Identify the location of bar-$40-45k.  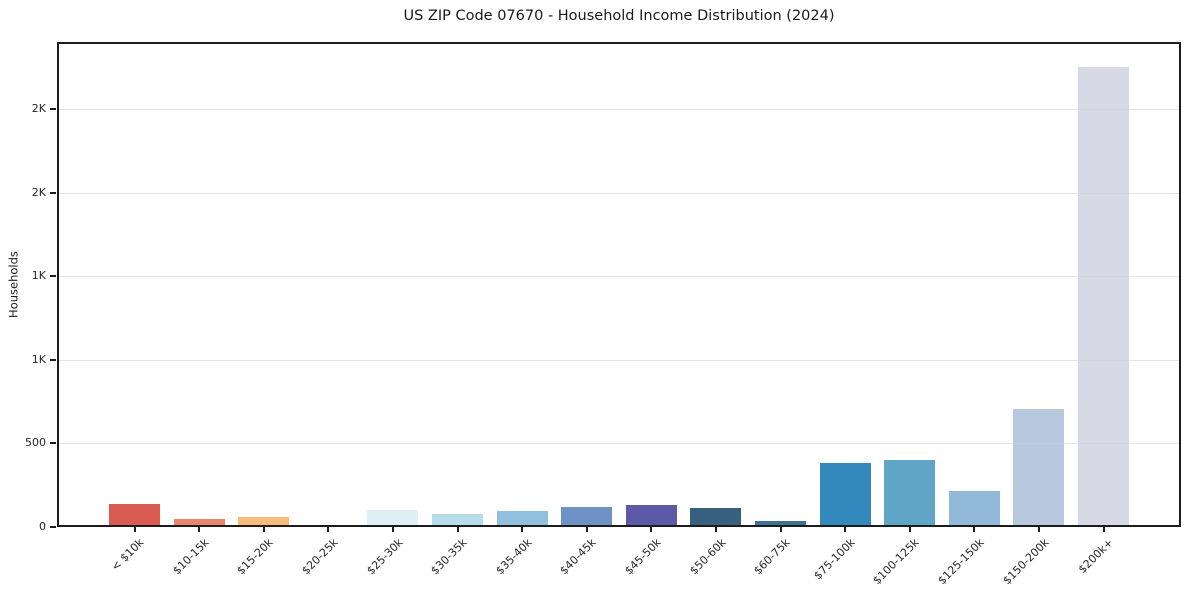
(587, 516).